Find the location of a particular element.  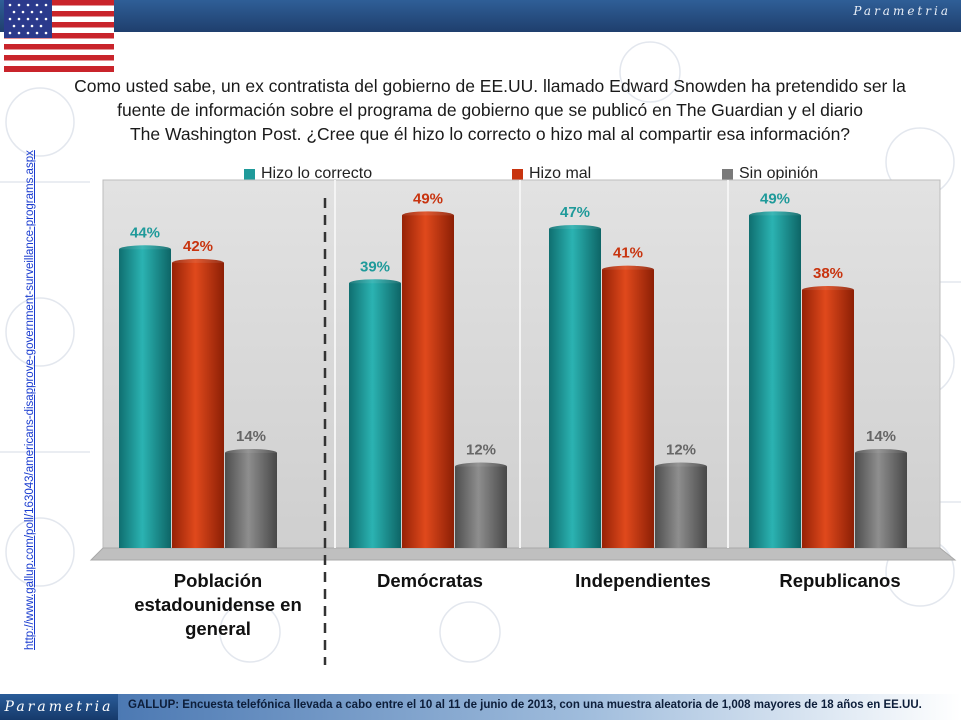

category-label: Independientes is located at coordinates (643, 581).